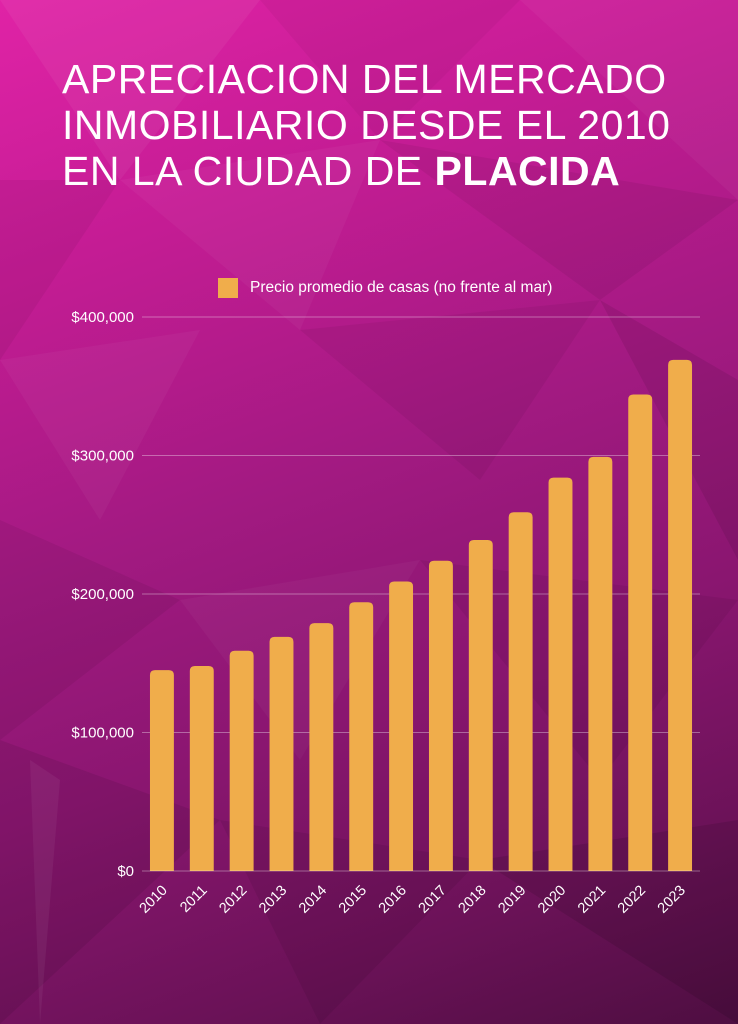 This screenshot has width=738, height=1024. What do you see at coordinates (102, 317) in the screenshot?
I see `y-tick-label: $400,000` at bounding box center [102, 317].